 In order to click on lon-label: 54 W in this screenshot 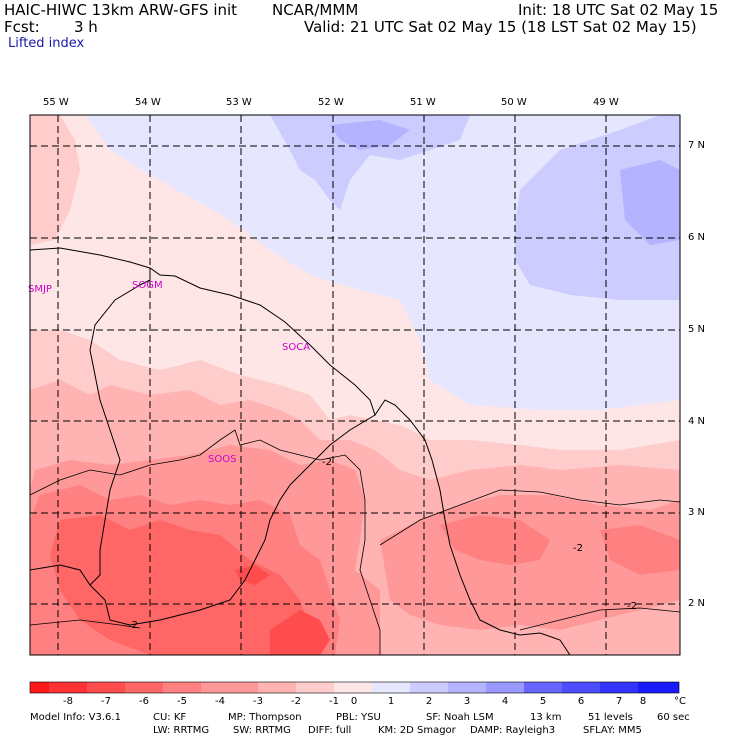, I will do `click(148, 102)`.